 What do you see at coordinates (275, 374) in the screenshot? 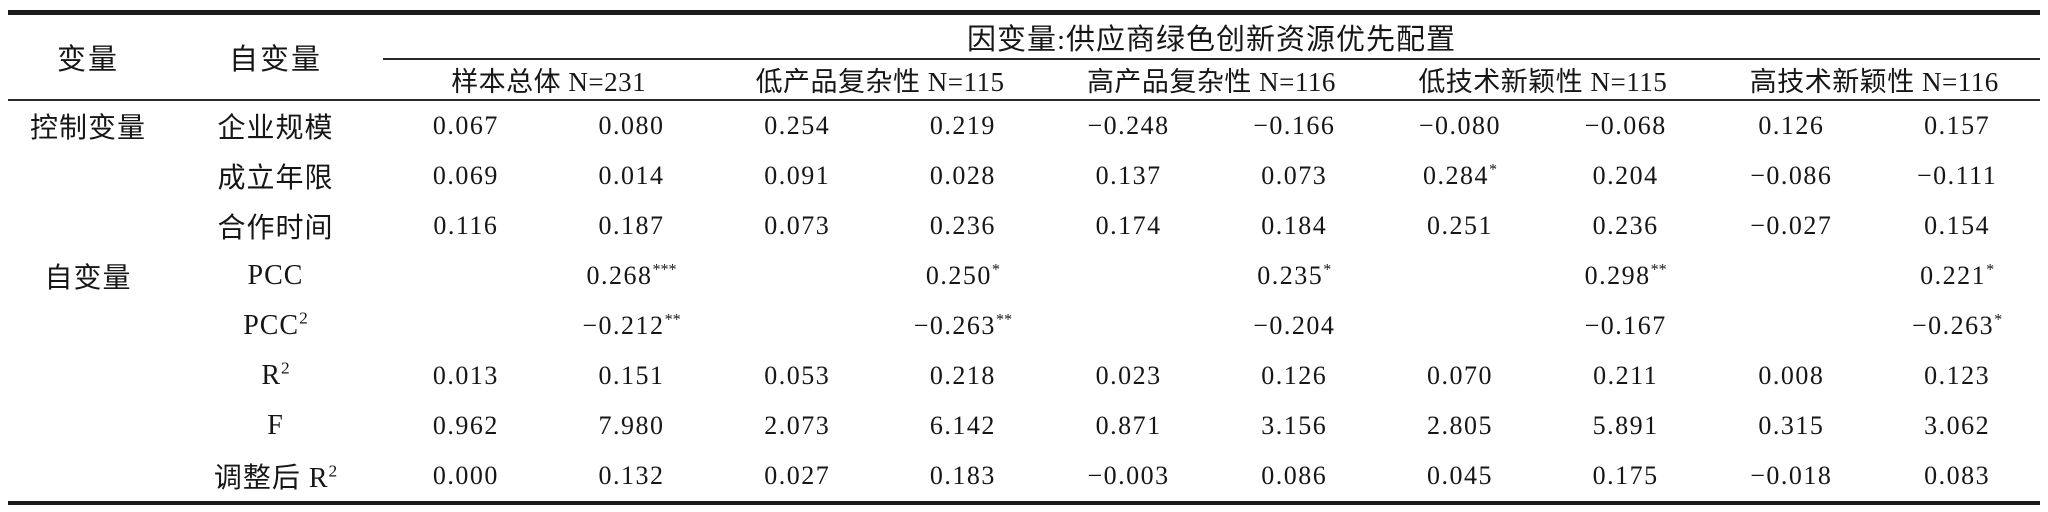
I see `row-label: R2` at bounding box center [275, 374].